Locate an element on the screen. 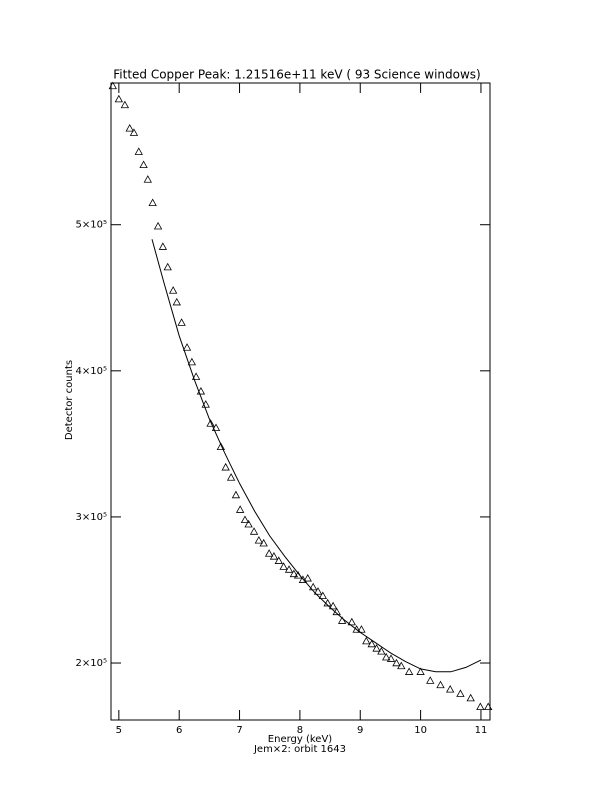 Image resolution: width=612 pixels, height=792 pixels. y-tick-label: 2×10⁵ is located at coordinates (91, 663).